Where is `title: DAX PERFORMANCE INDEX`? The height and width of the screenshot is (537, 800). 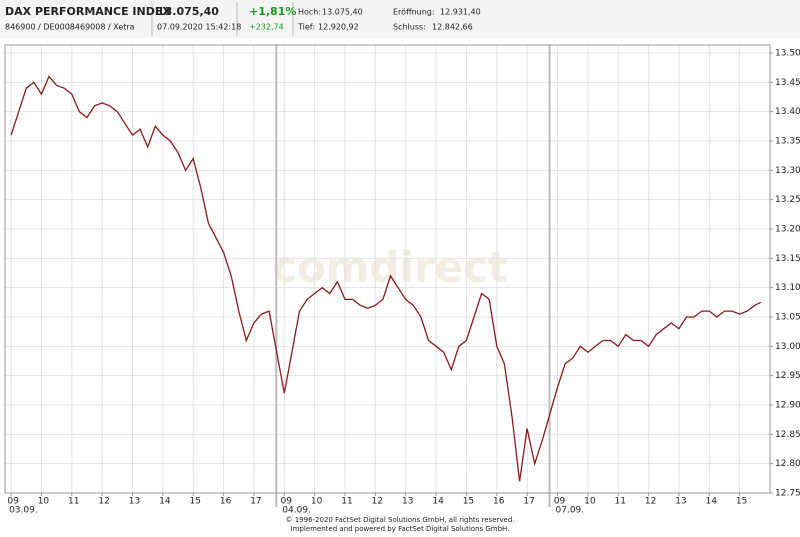
title: DAX PERFORMANCE INDEX is located at coordinates (88, 11).